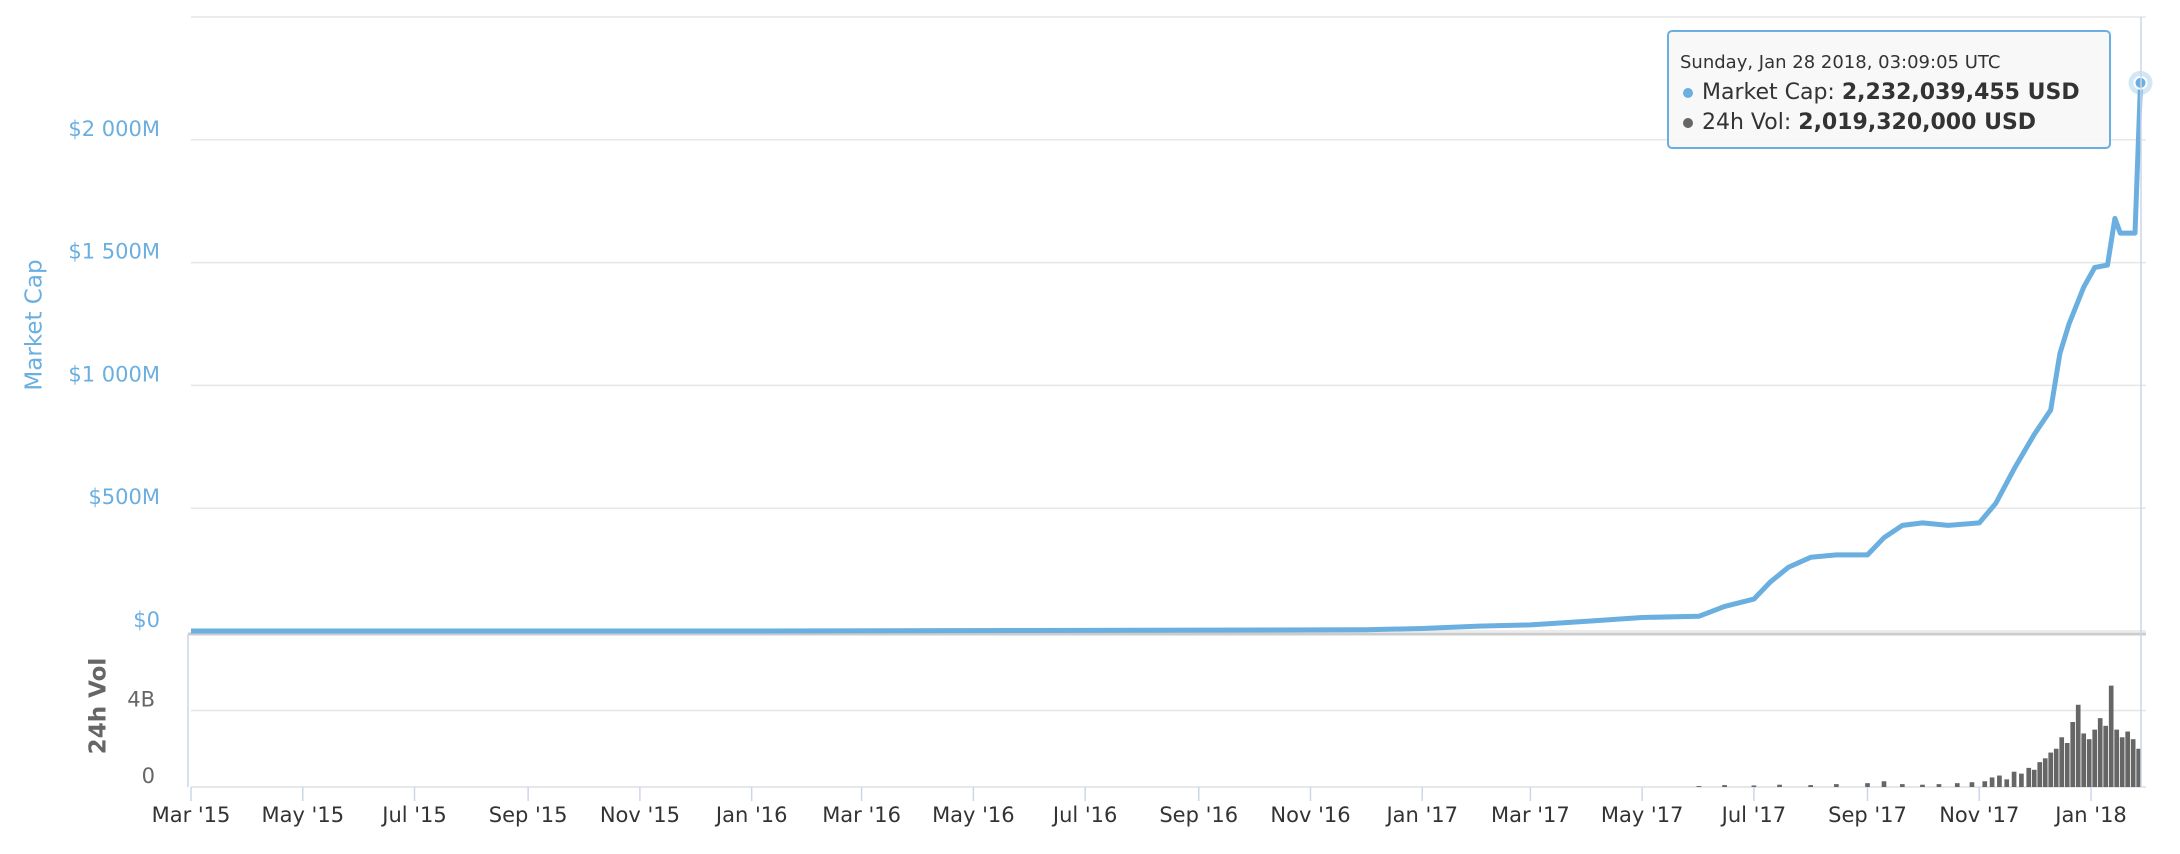 This screenshot has width=2180, height=854. What do you see at coordinates (114, 129) in the screenshot?
I see `y-tick-label: $2 000M` at bounding box center [114, 129].